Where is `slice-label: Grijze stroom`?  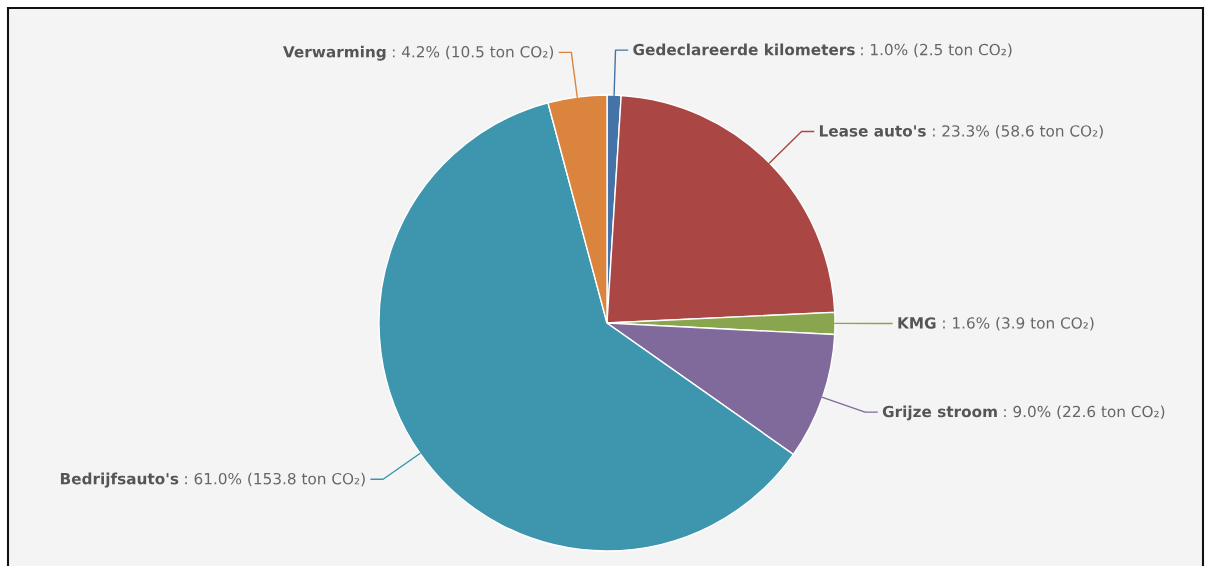 slice-label: Grijze stroom is located at coordinates (939, 413).